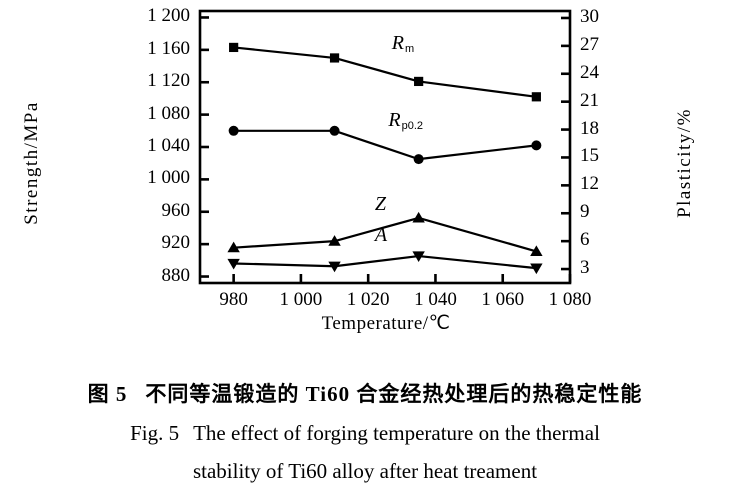  I want to click on y-axis-tick-label-right: 3, so click(585, 268).